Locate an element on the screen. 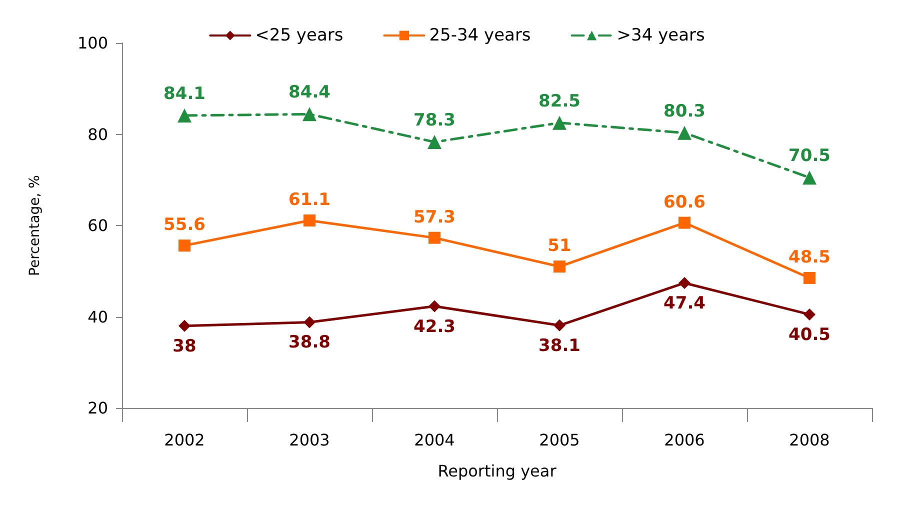  data-label: 48.5 is located at coordinates (809, 257).